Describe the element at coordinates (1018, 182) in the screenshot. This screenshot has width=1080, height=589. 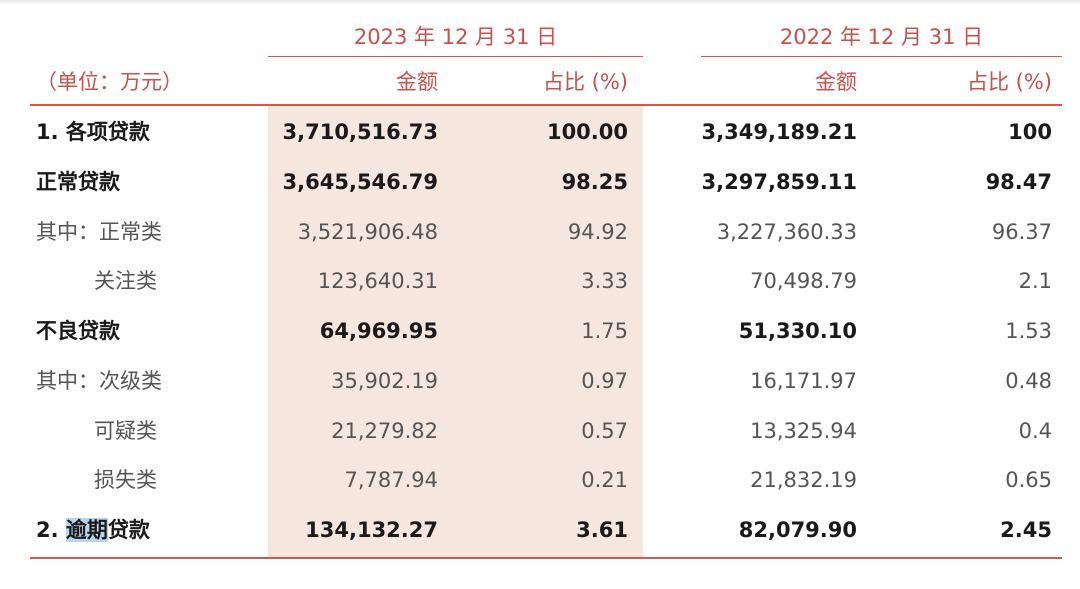
I see `ratio-2022: 98.47` at that location.